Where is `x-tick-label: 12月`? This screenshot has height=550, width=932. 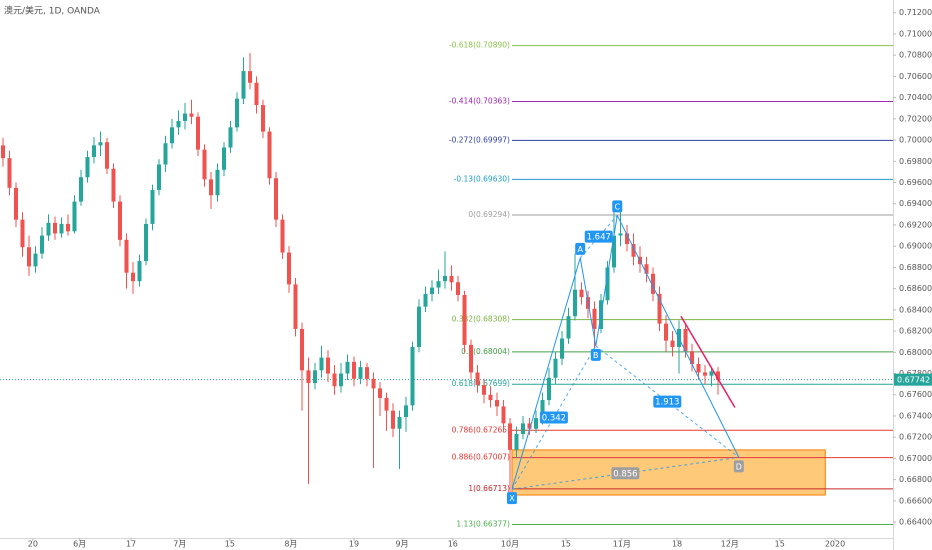 x-tick-label: 12月 is located at coordinates (730, 544).